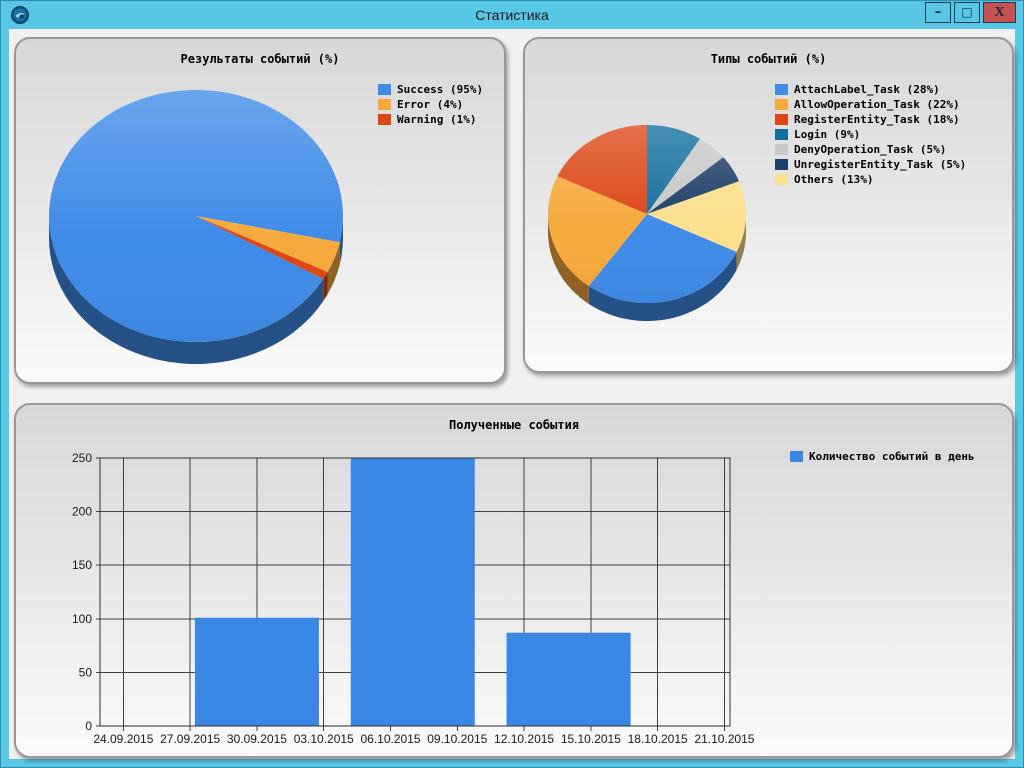 The height and width of the screenshot is (768, 1024). I want to click on minimize-icon: –, so click(938, 12).